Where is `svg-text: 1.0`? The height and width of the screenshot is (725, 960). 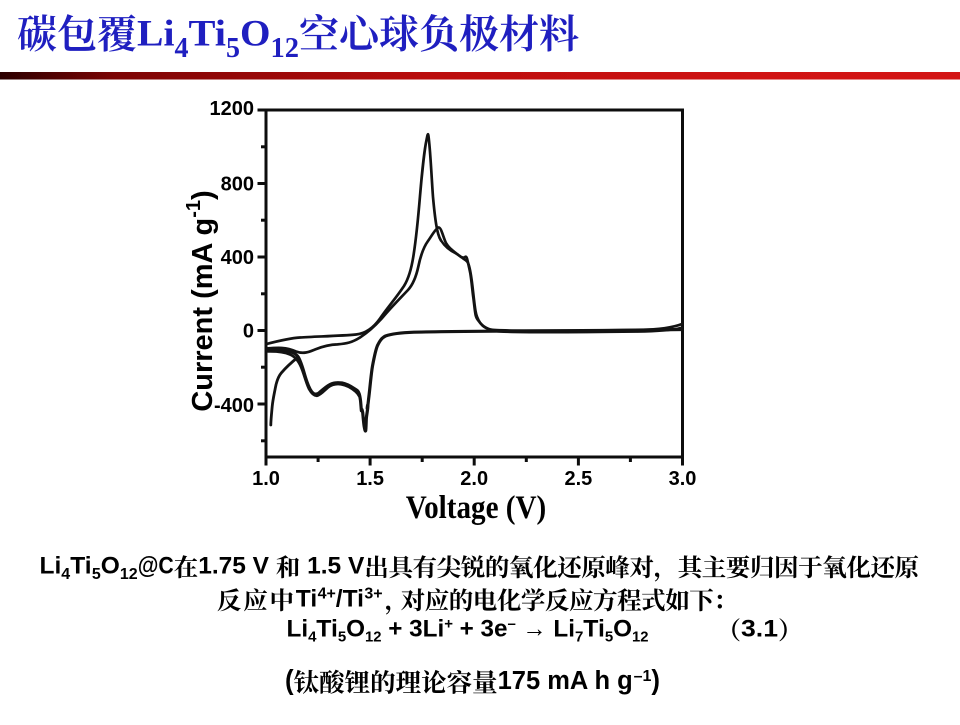
svg-text: 1.0 is located at coordinates (266, 479).